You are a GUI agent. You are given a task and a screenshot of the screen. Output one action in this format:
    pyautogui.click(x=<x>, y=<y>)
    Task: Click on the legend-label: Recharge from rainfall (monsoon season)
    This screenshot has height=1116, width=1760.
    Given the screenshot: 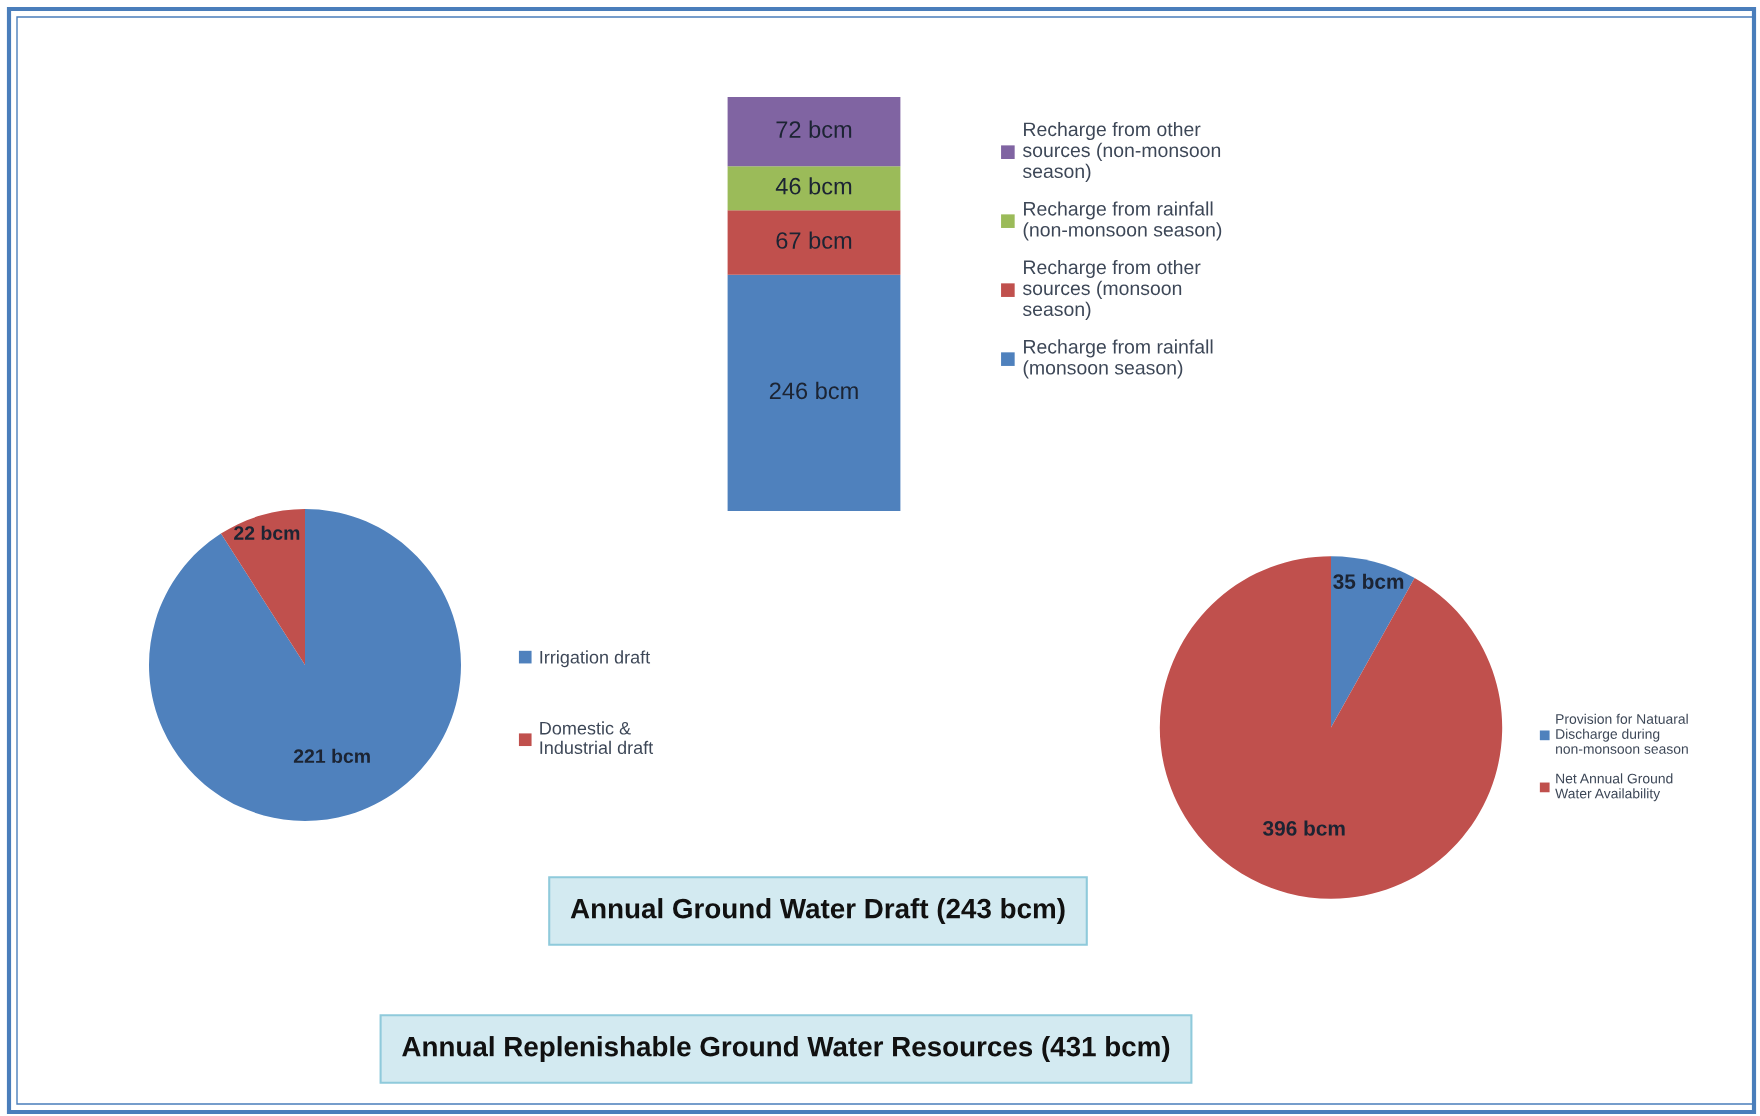 What is the action you would take?
    pyautogui.click(x=1118, y=359)
    